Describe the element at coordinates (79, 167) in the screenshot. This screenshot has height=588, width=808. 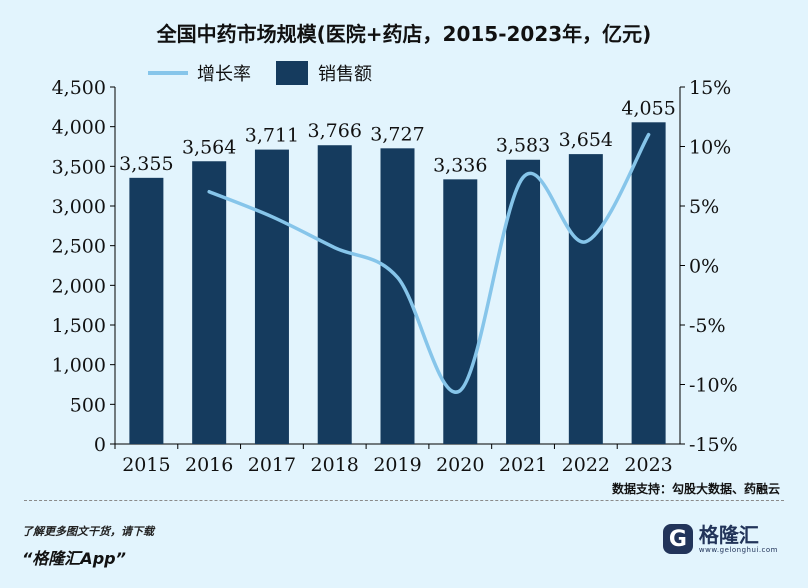
I see `y-tick-label: 3,500` at that location.